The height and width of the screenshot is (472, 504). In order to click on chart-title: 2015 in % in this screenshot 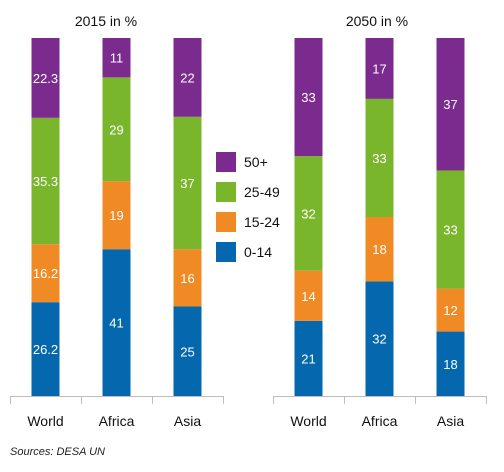, I will do `click(106, 21)`.